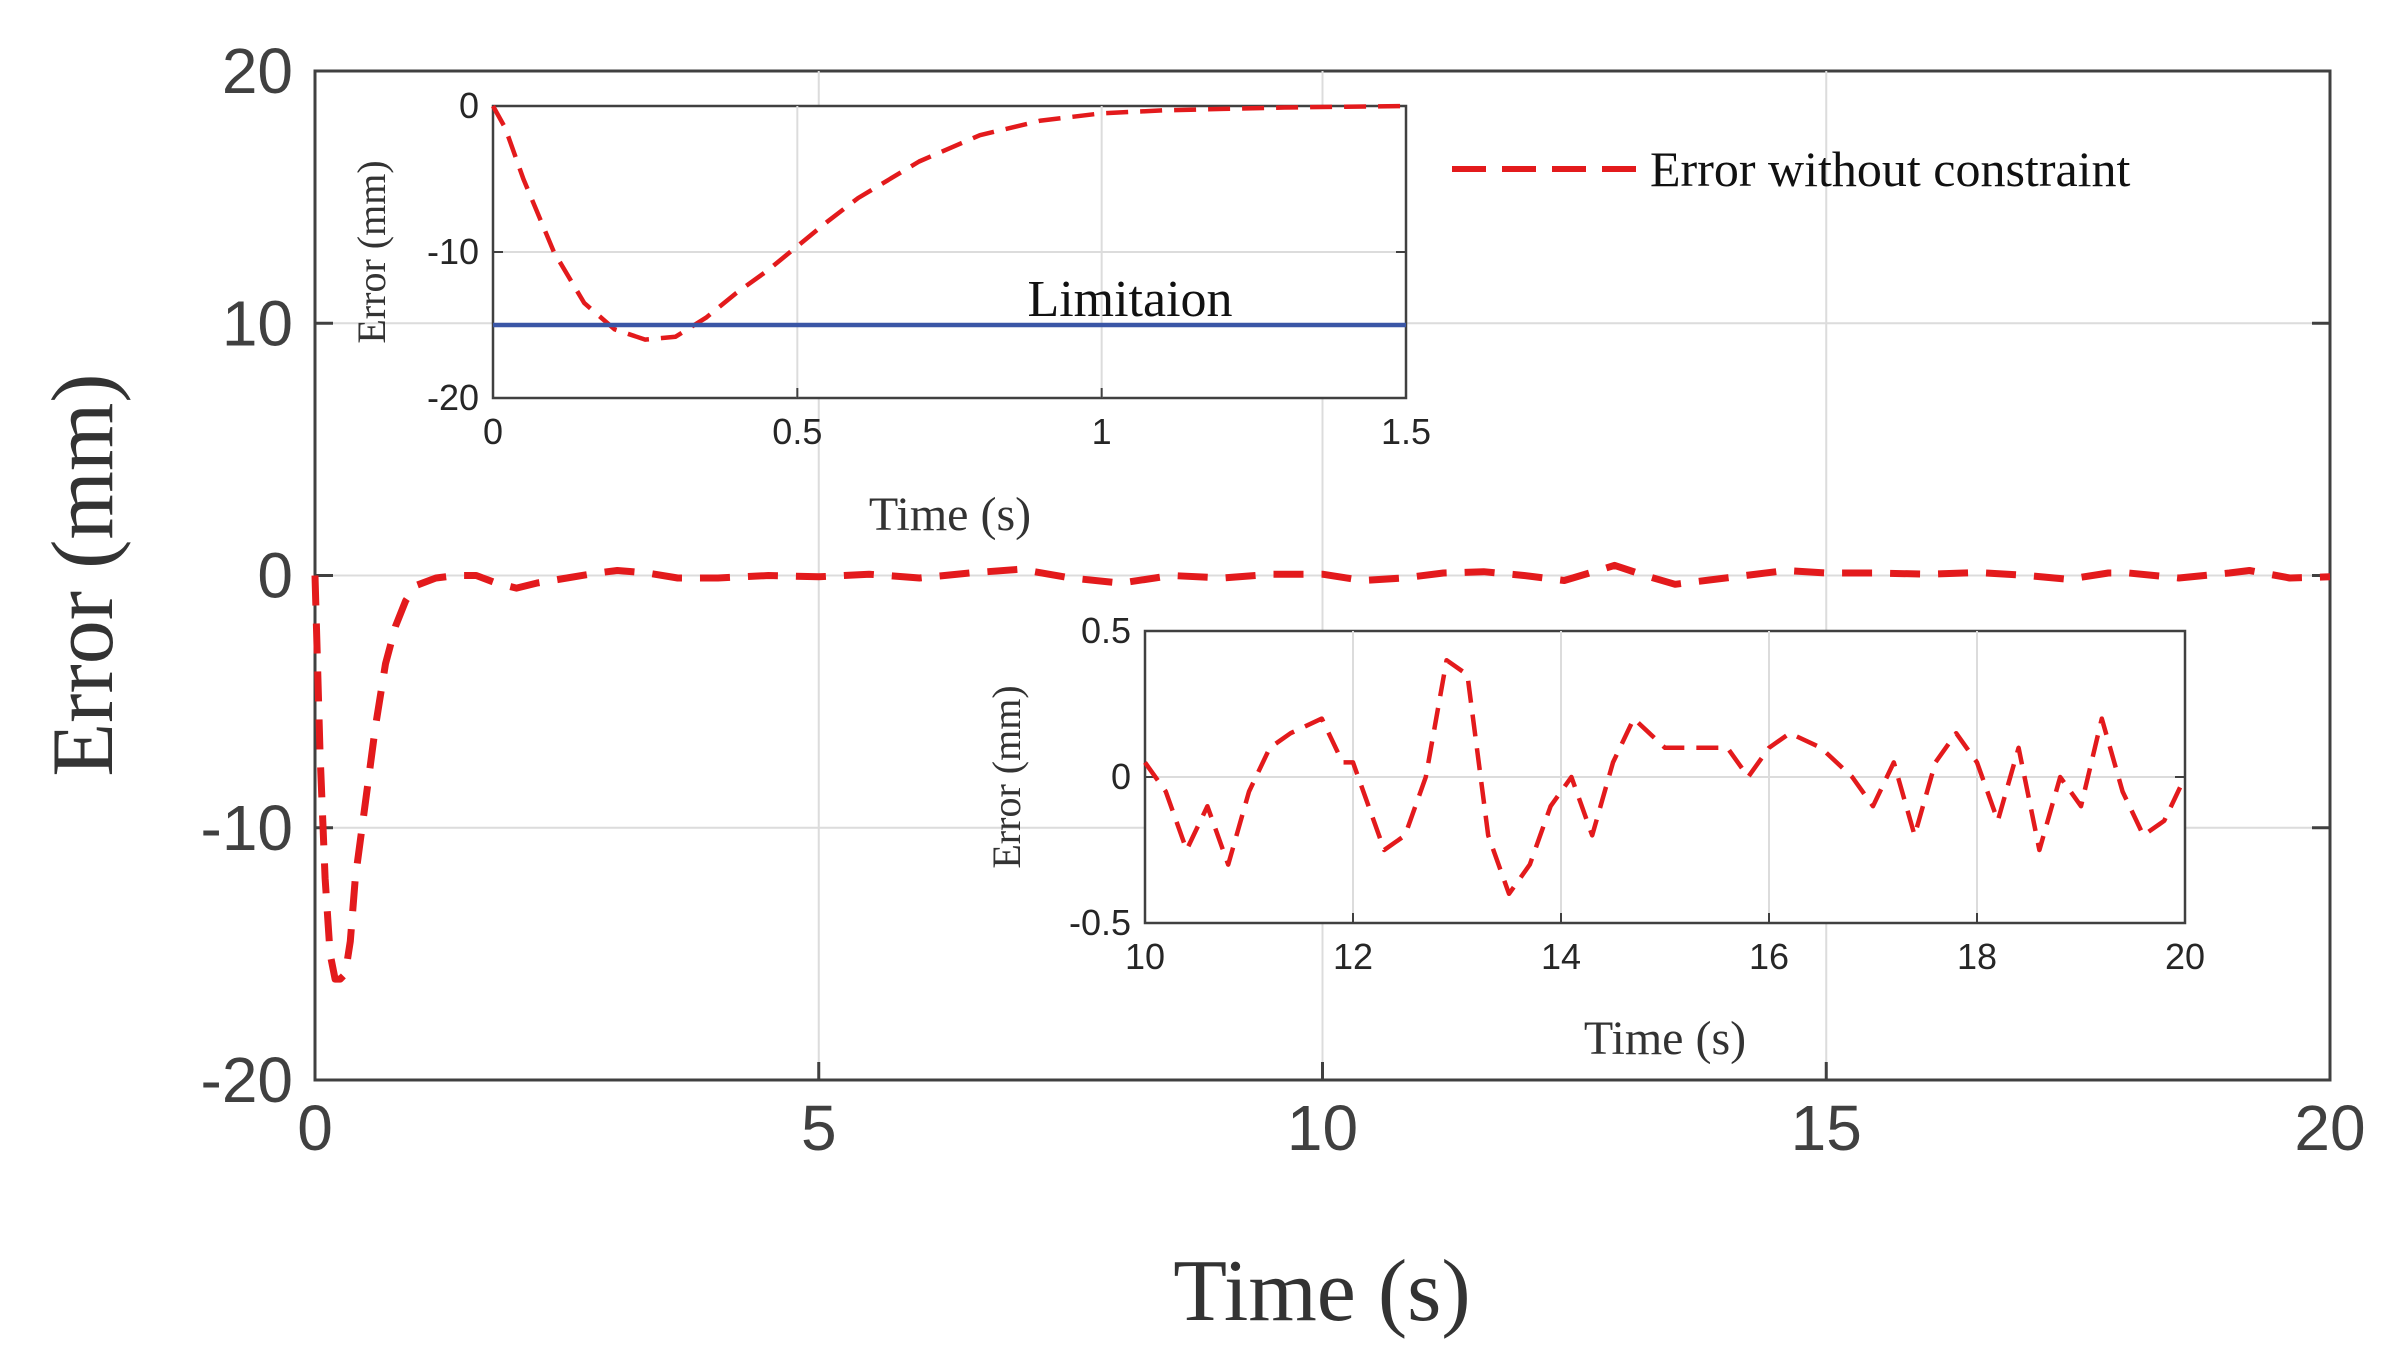  I want to click on x-tick-label: 15, so click(1826, 1128).